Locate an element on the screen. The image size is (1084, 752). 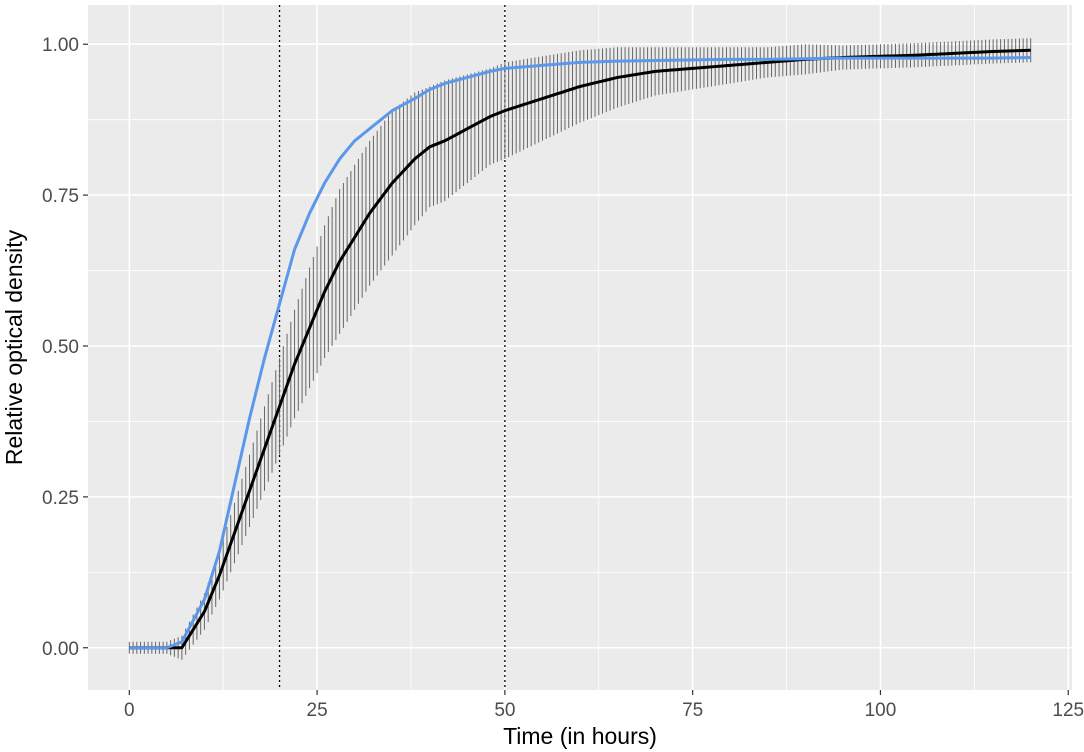
y-axis-title: Relative optical density is located at coordinates (14, 347).